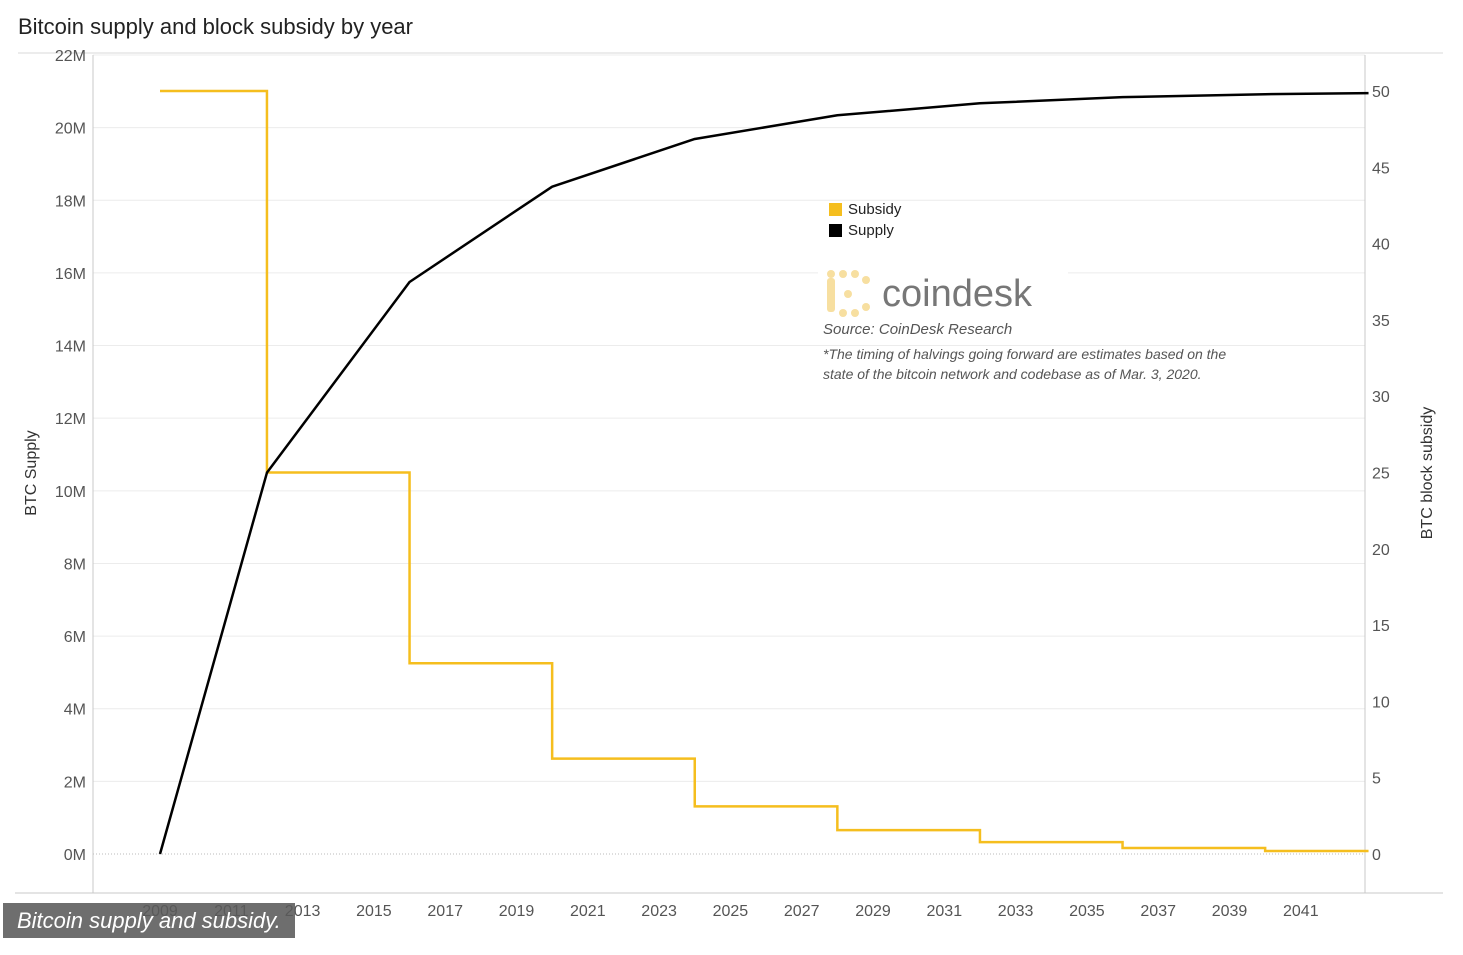  What do you see at coordinates (70, 347) in the screenshot?
I see `y-left-tick-label: 14M` at bounding box center [70, 347].